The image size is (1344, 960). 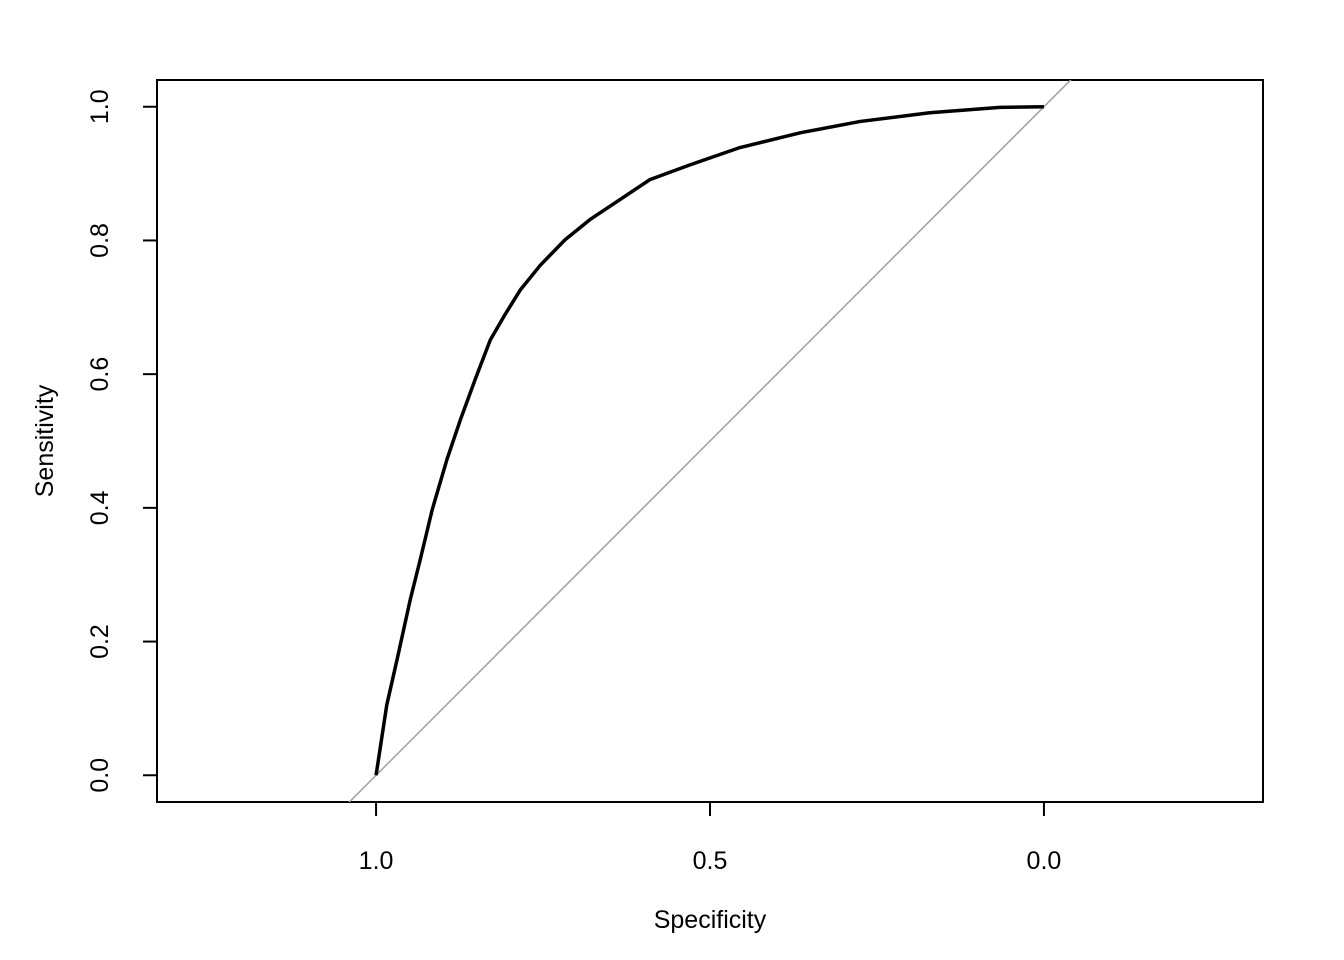 I want to click on x-tick-label: 0.0, so click(x=1044, y=861).